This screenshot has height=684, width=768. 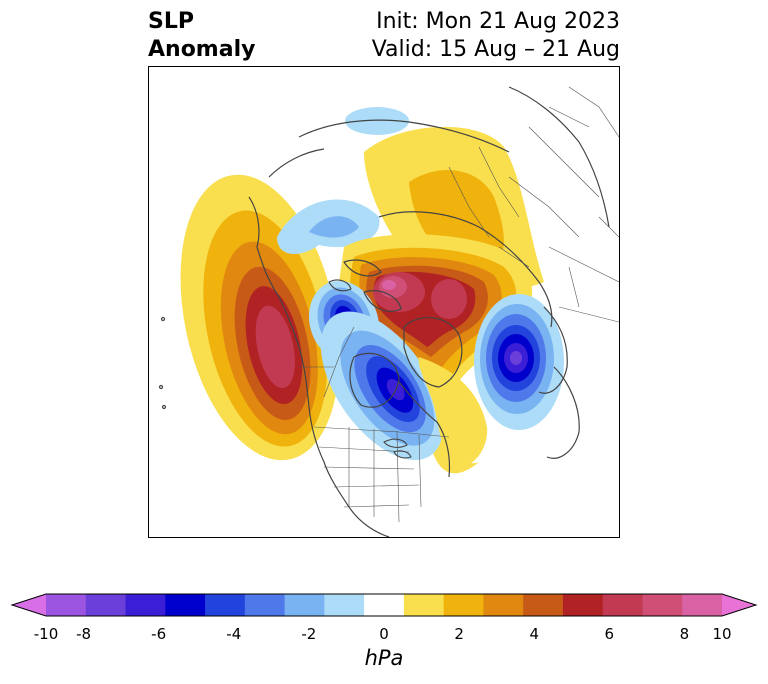 What do you see at coordinates (384, 634) in the screenshot?
I see `colorbar-tick-label: 0` at bounding box center [384, 634].